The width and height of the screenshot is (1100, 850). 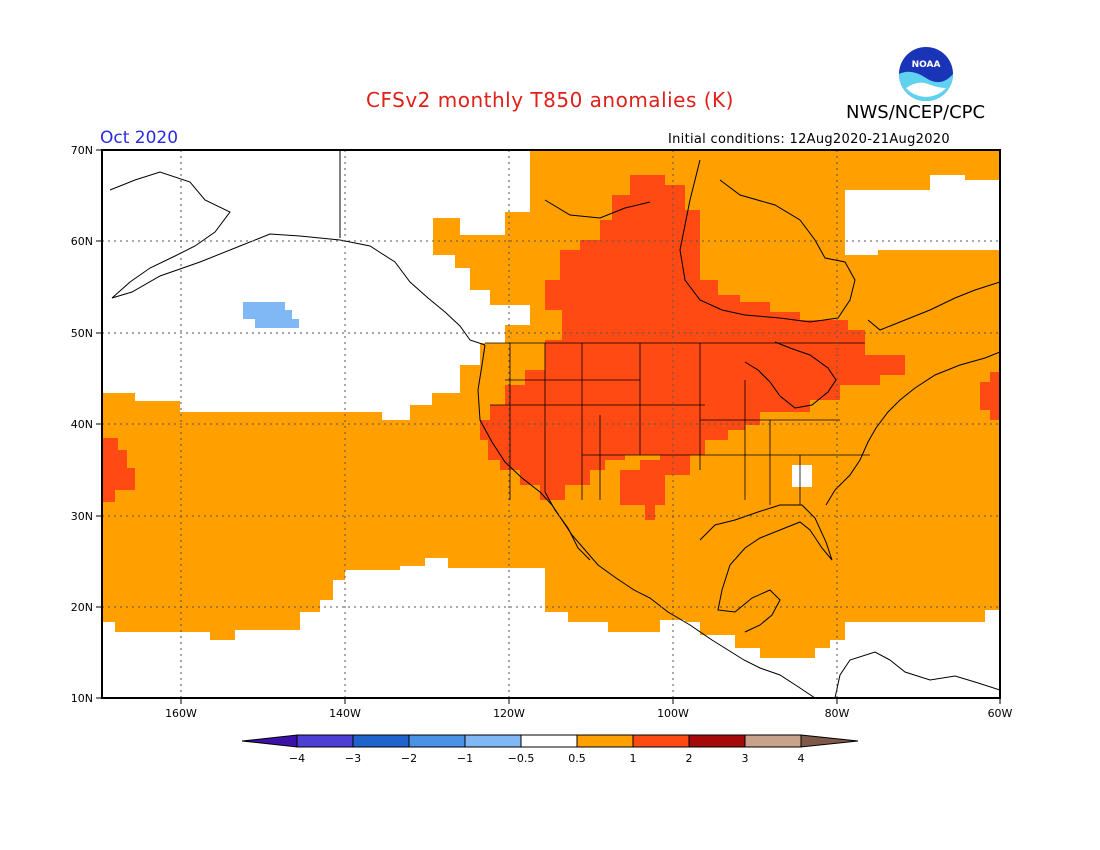 I want to click on lon-label-120w: 120W, so click(x=509, y=713).